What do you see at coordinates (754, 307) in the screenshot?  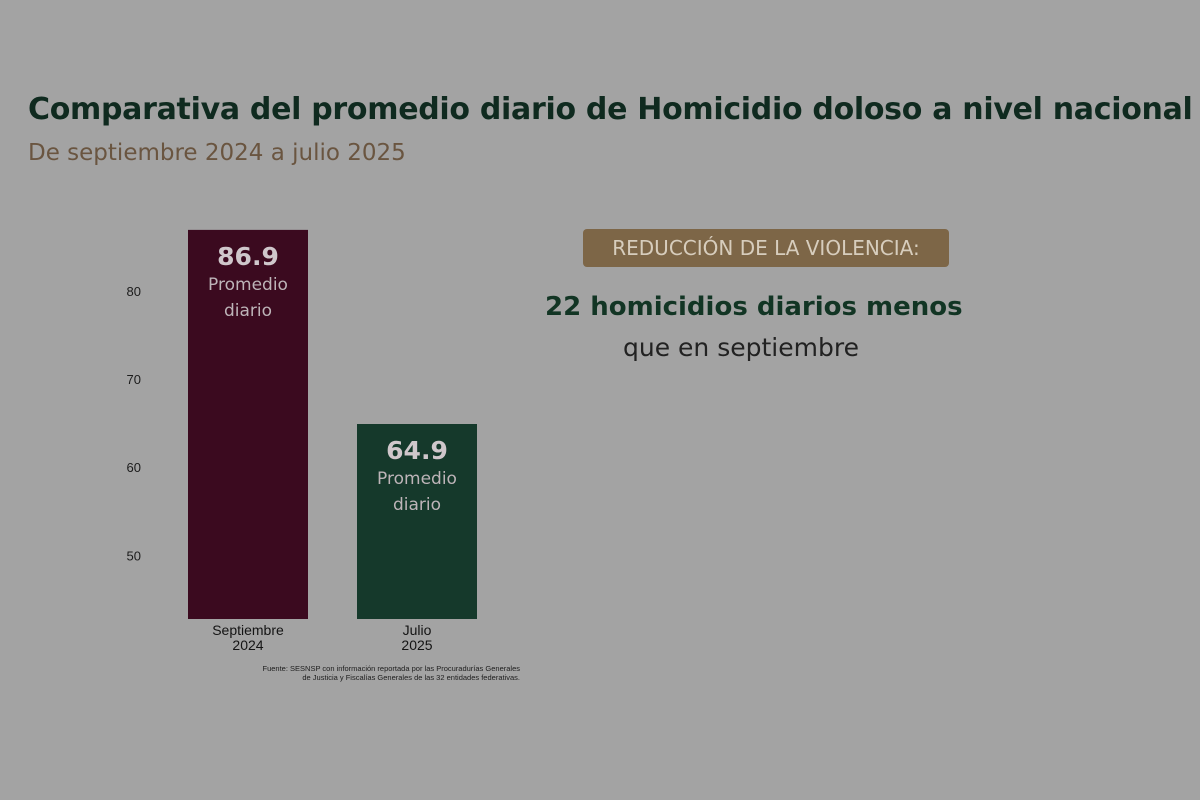 I see `headline-reduction: 22 homicidios diarios menos` at bounding box center [754, 307].